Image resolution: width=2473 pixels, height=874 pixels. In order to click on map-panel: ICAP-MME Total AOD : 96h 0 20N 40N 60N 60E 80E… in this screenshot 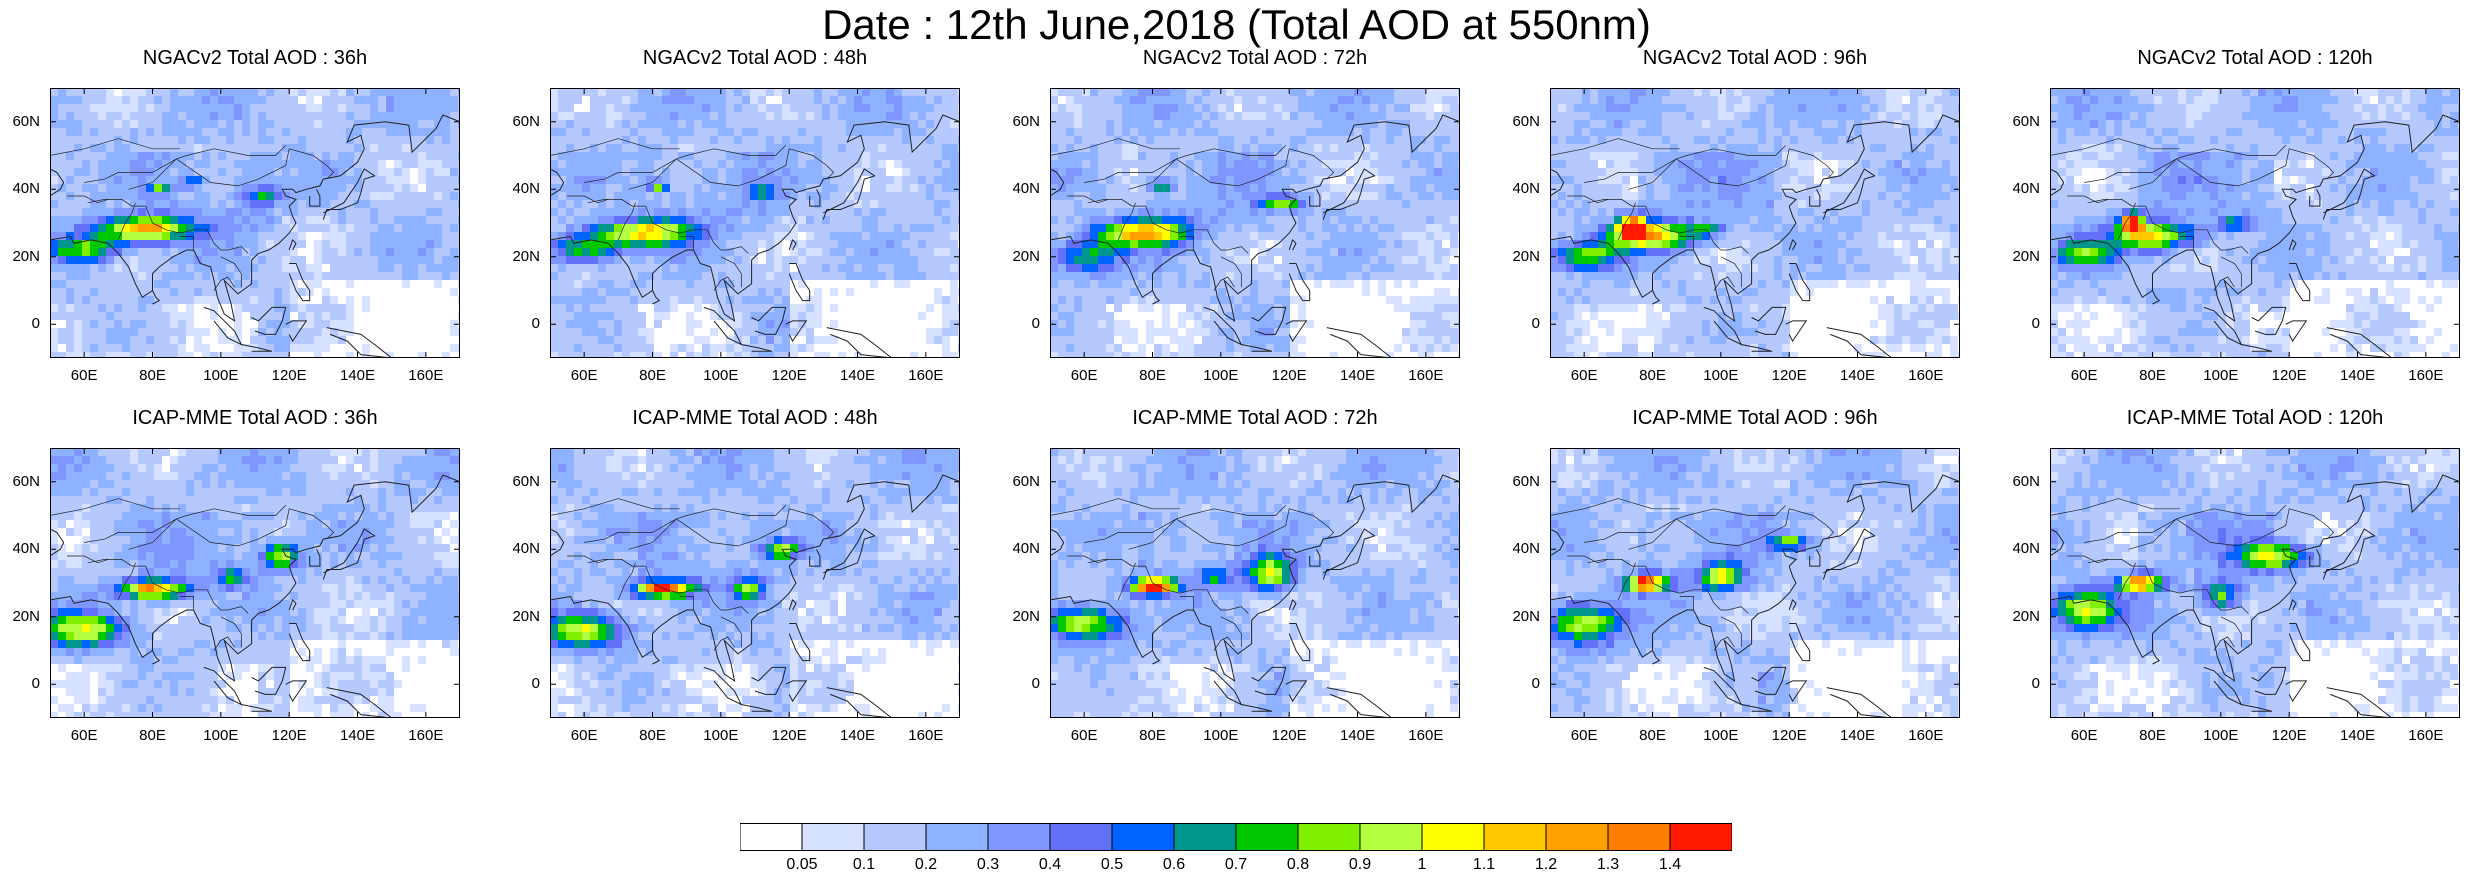, I will do `click(1735, 581)`.